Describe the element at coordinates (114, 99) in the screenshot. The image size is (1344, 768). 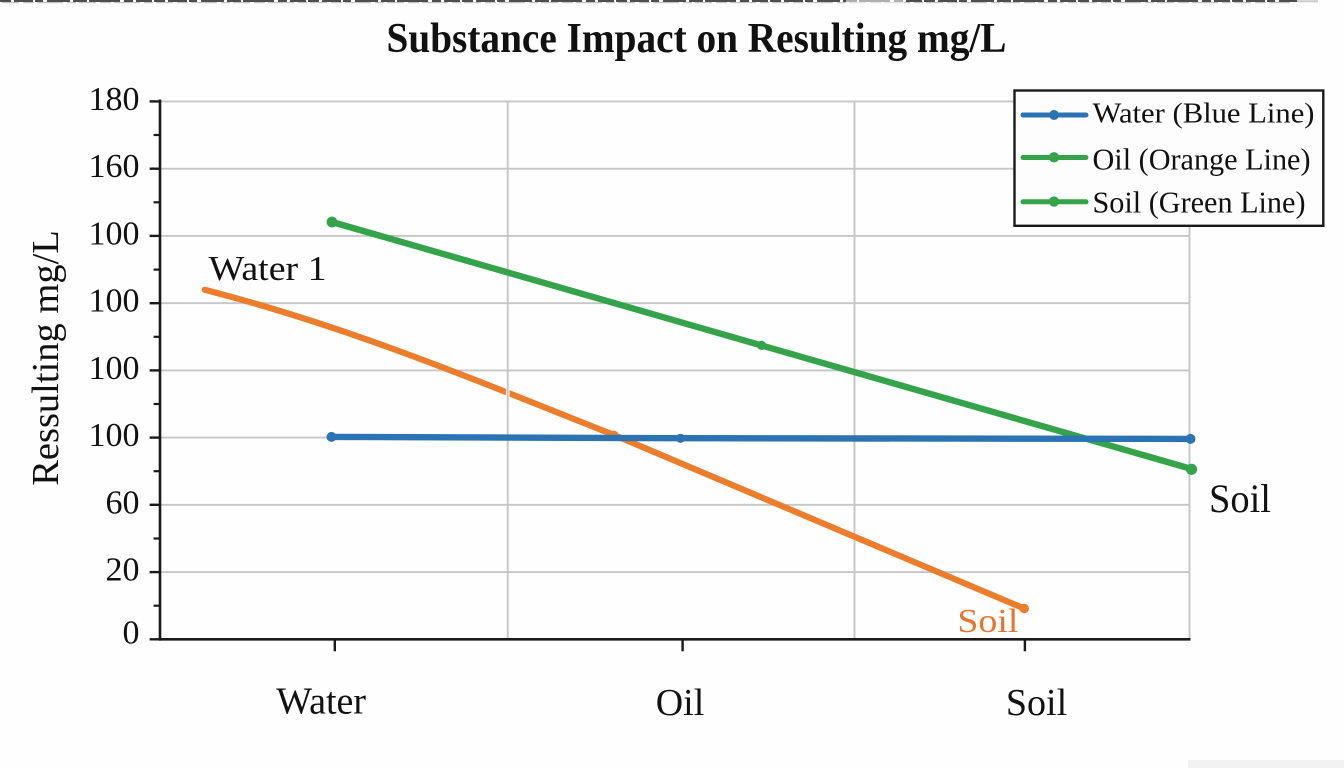
I see `svg-text: 180` at that location.